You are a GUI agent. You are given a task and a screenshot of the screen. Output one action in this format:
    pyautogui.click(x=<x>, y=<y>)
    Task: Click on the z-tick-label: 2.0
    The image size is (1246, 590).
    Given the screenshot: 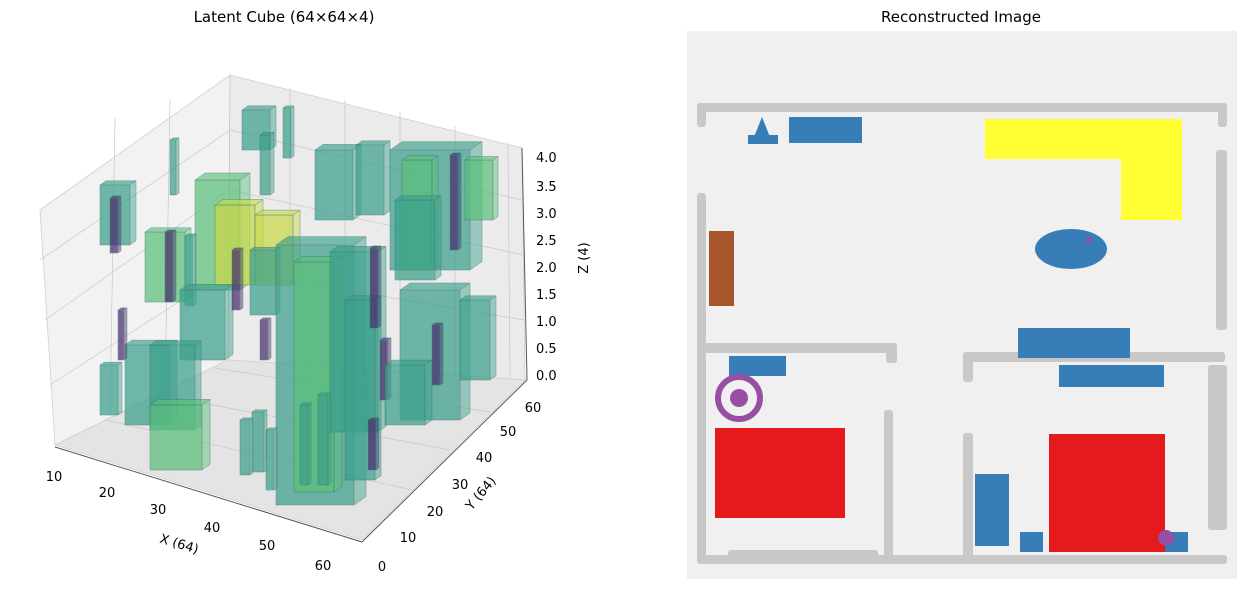 What is the action you would take?
    pyautogui.click(x=546, y=268)
    